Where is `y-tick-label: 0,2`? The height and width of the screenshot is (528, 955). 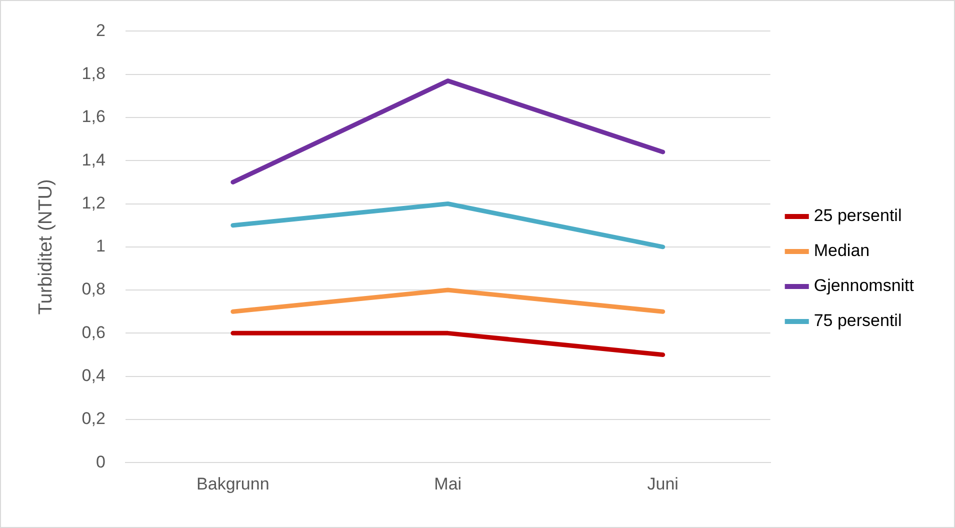 y-tick-label: 0,2 is located at coordinates (94, 418).